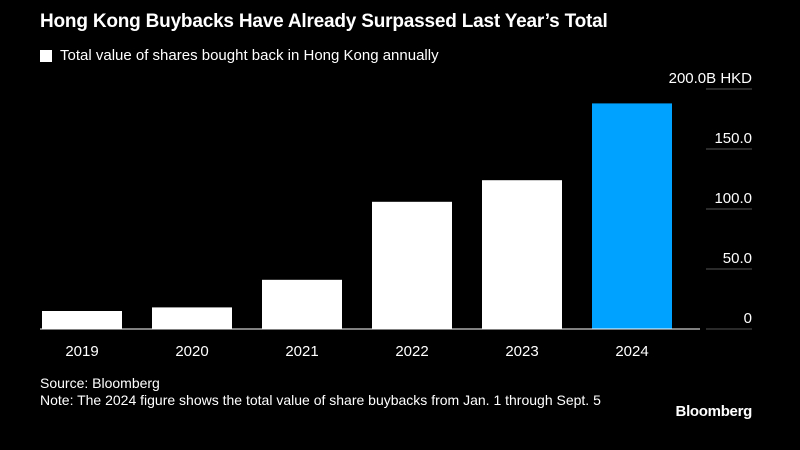 This screenshot has height=450, width=800. What do you see at coordinates (412, 265) in the screenshot?
I see `bar-2022` at bounding box center [412, 265].